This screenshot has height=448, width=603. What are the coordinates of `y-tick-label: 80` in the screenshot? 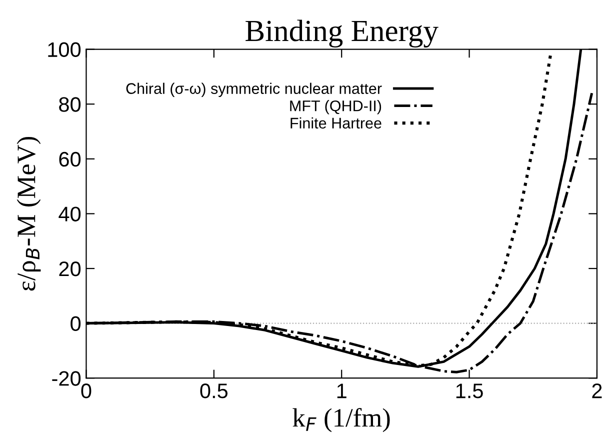 It's located at (70, 104).